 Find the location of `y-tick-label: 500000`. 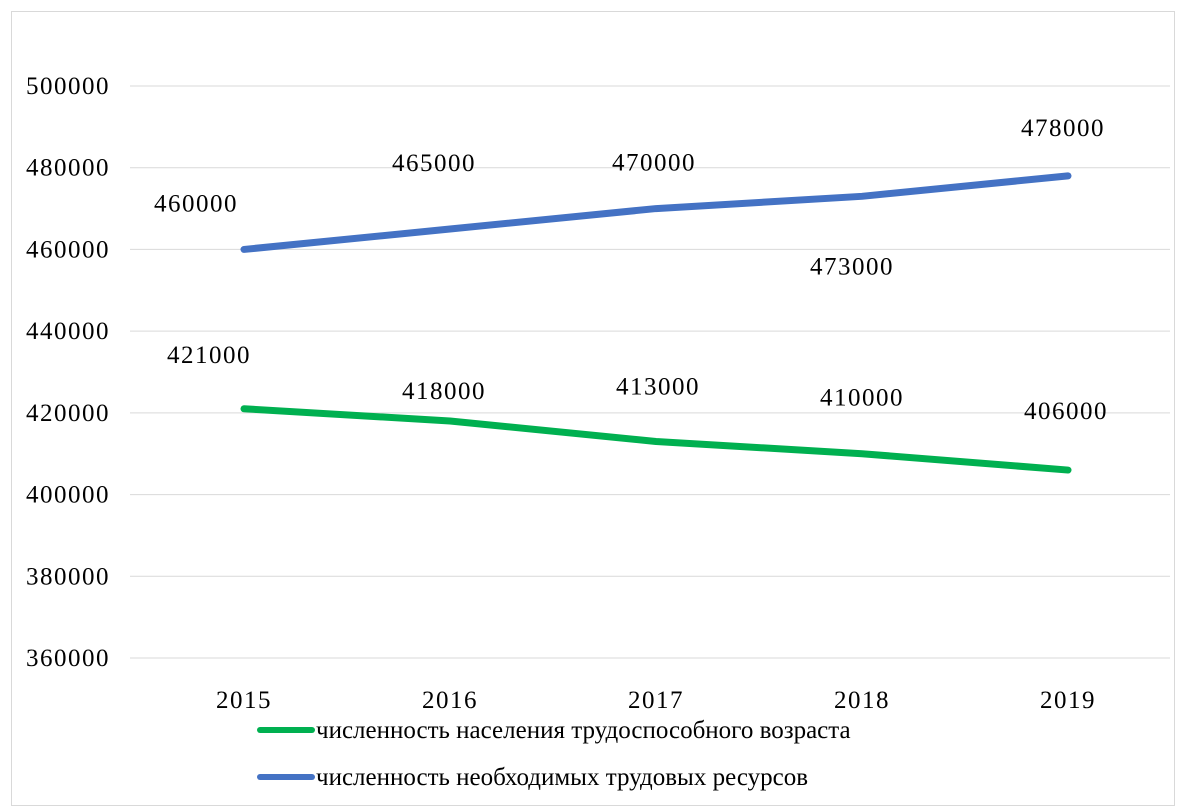

y-tick-label: 500000 is located at coordinates (68, 86).